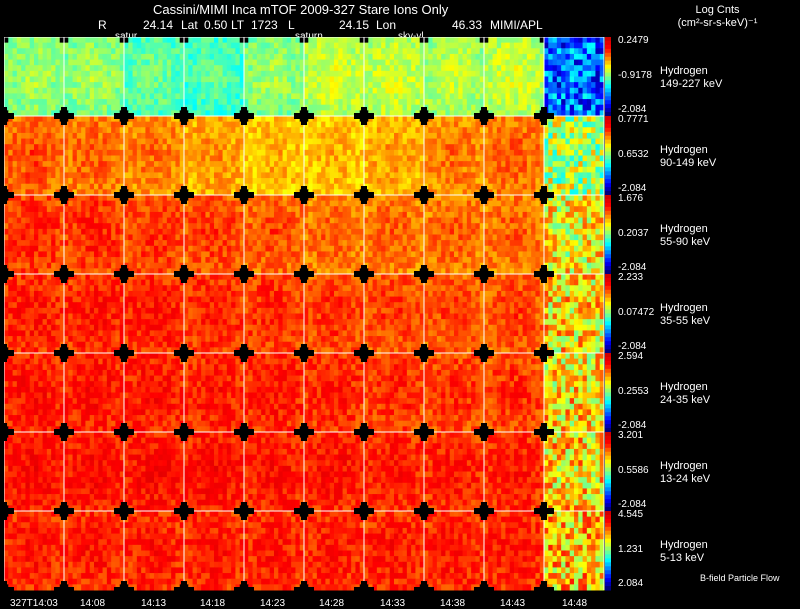 The width and height of the screenshot is (800, 609). I want to click on heatmap-cell-r1-c1, so click(94, 156).